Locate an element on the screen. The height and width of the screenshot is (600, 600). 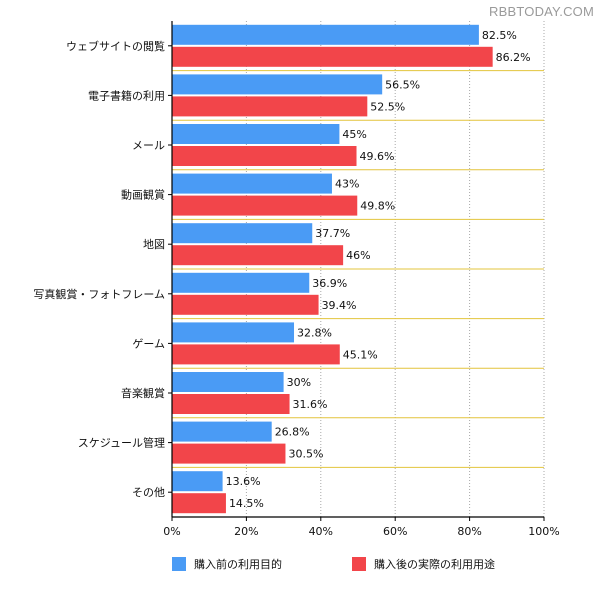
category-label: メール is located at coordinates (148, 145).